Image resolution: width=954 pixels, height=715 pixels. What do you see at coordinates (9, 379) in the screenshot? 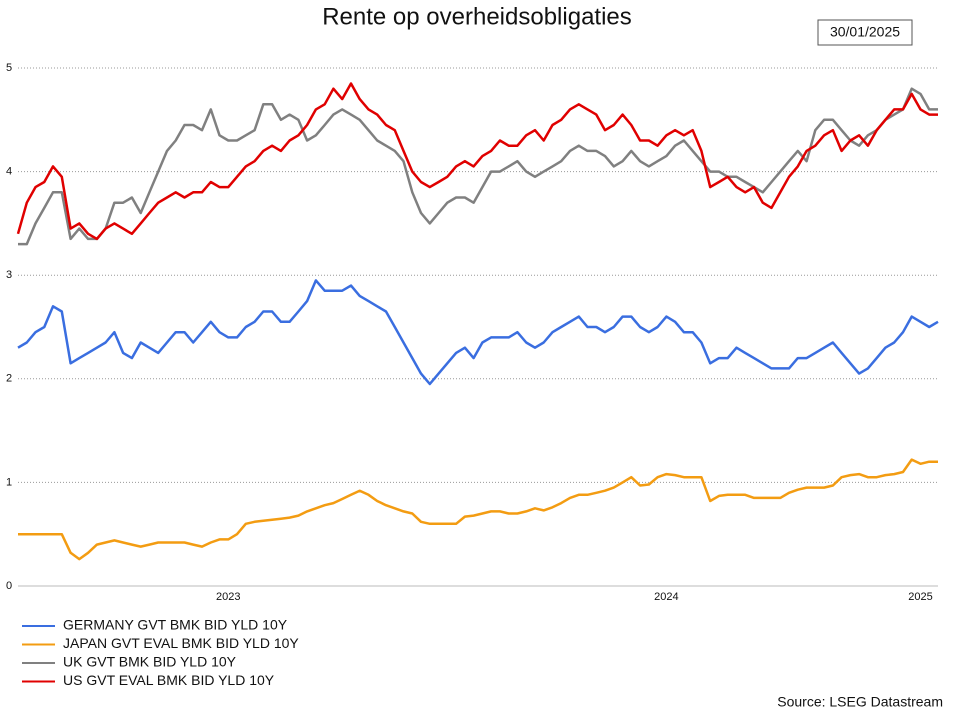
I see `y-tick-label: 2` at bounding box center [9, 379].